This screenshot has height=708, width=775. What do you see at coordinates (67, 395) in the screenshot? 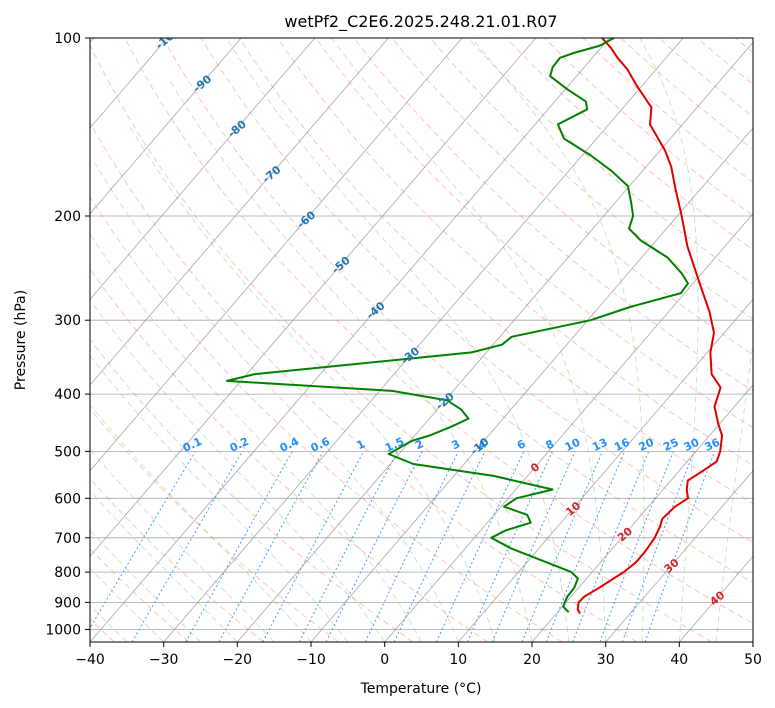
I see `y-tick-label: 400` at bounding box center [67, 395].